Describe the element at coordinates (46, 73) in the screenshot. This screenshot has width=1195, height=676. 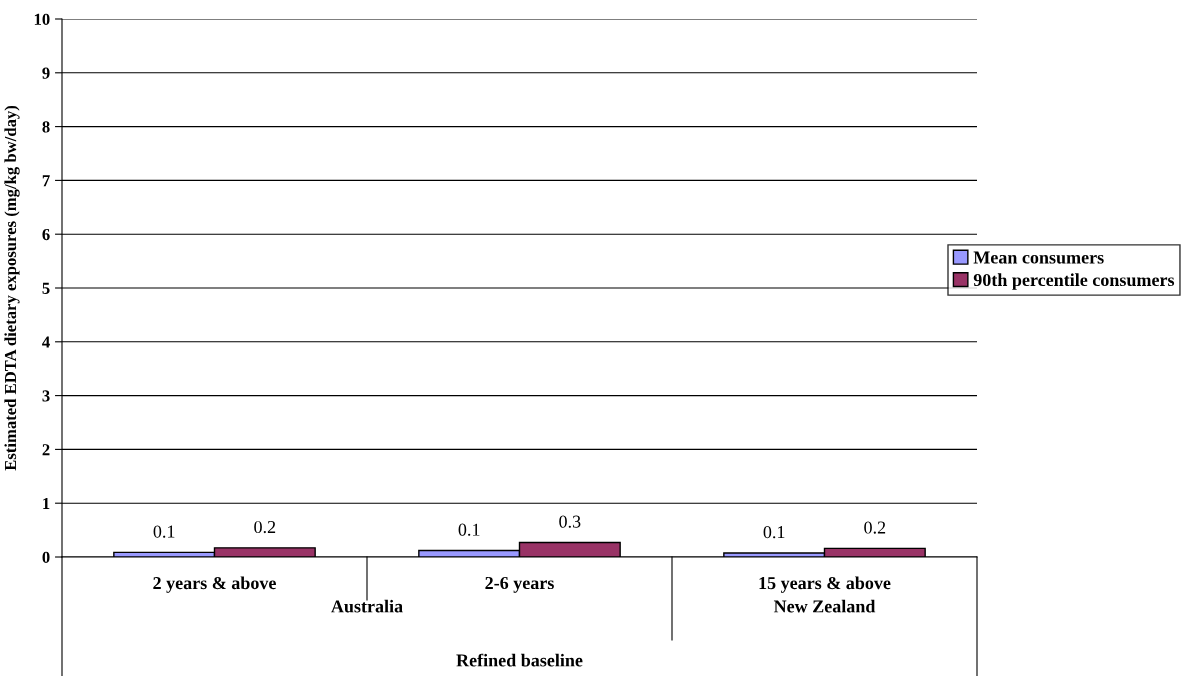
I see `y-tick-label: 9` at that location.